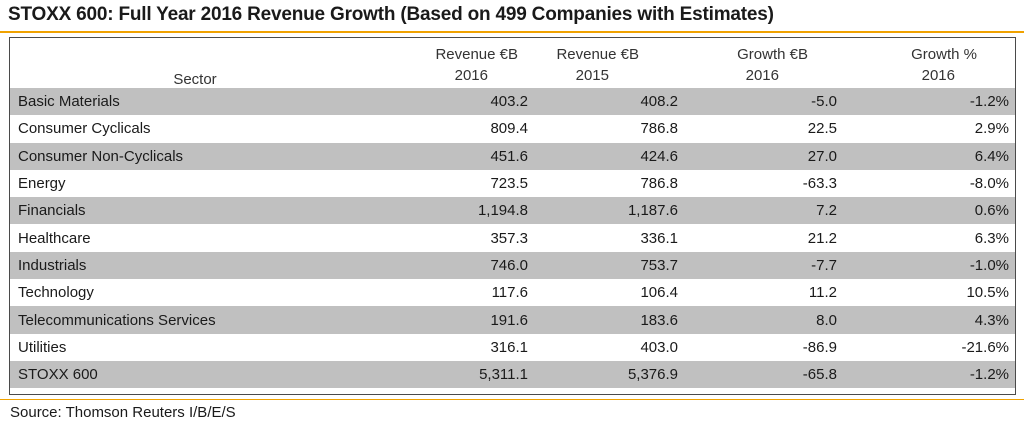 The height and width of the screenshot is (428, 1024). Describe the element at coordinates (471, 75) in the screenshot. I see `header-revenue-2016-year: 2016` at that location.